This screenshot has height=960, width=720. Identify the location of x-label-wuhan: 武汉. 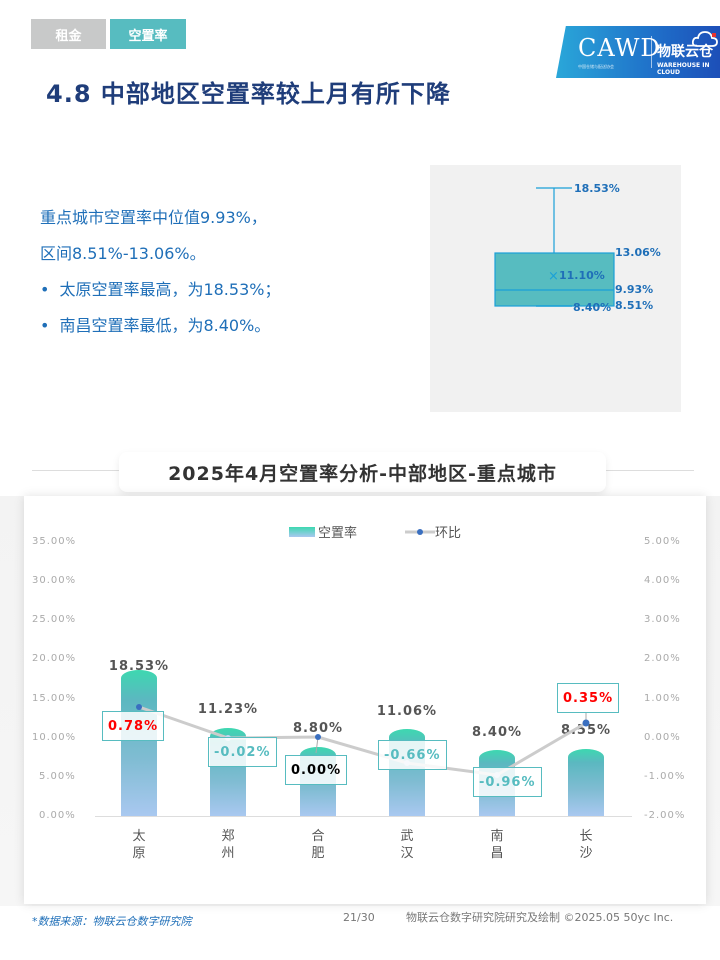
(407, 845).